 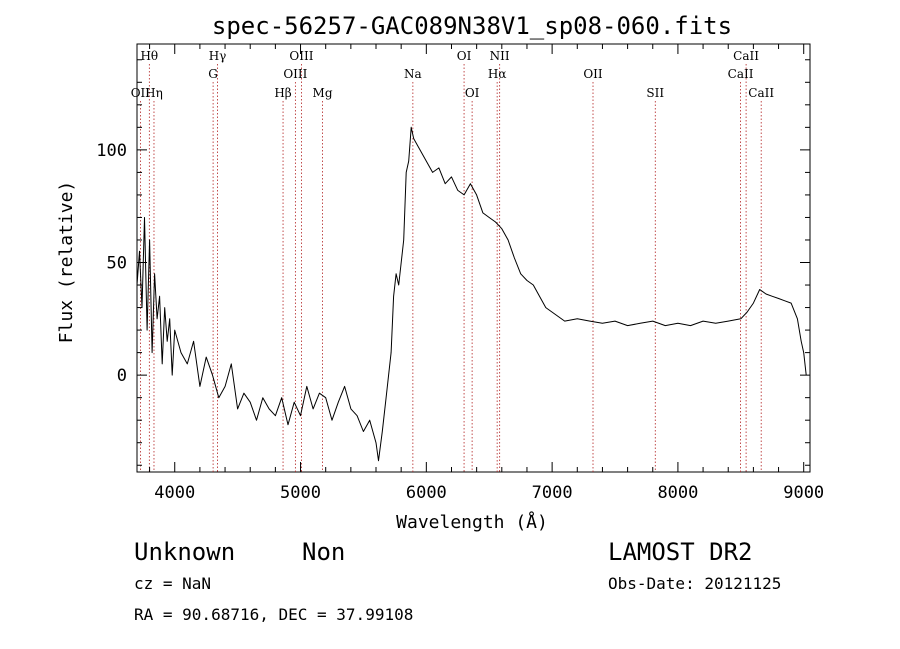 I want to click on line-label-sii: SII, so click(x=655, y=93).